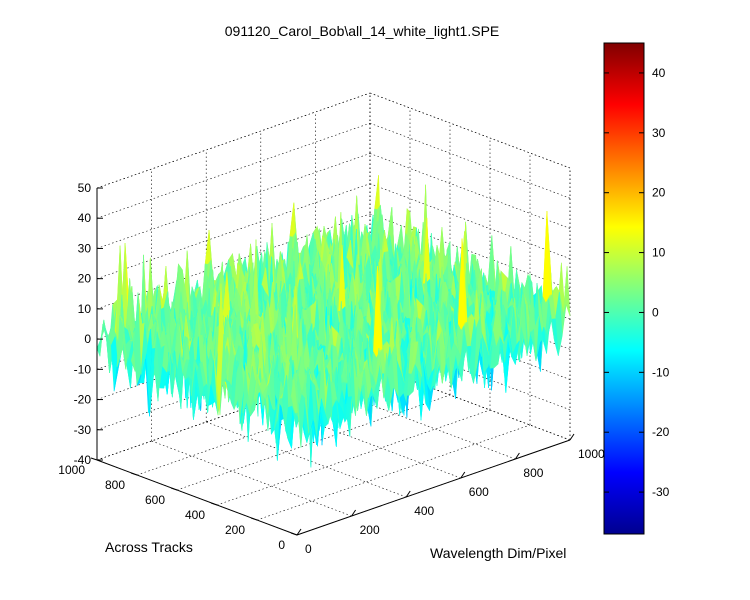  What do you see at coordinates (281, 545) in the screenshot?
I see `y-tick-label: 0` at bounding box center [281, 545].